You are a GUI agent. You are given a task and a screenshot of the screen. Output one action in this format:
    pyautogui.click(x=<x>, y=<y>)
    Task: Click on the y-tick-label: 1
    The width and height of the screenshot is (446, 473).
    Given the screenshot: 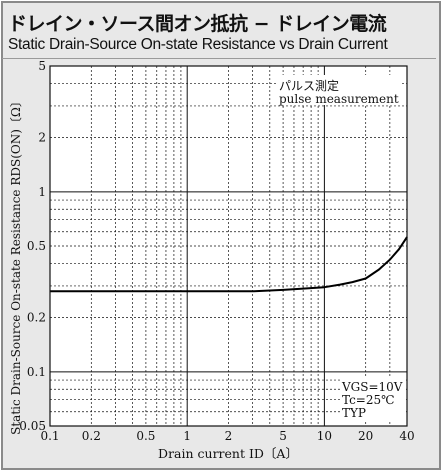 What is the action you would take?
    pyautogui.click(x=42, y=192)
    